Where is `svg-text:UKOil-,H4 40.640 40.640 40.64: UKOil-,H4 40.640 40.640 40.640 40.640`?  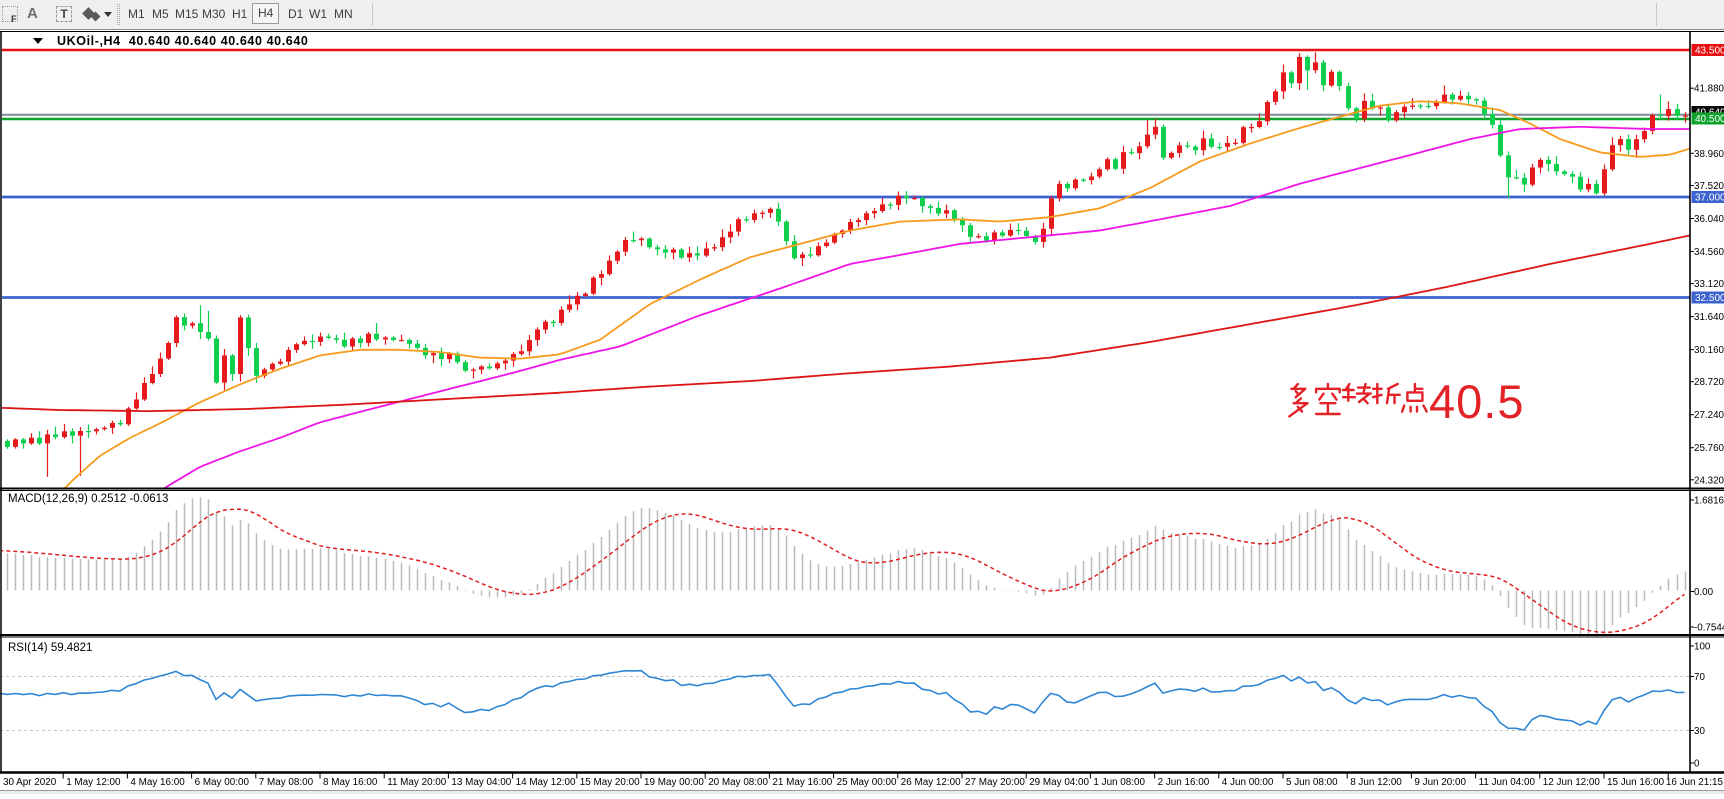
svg-text:UKOil-,H4 40.640 40.640 40.64: UKOil-,H4 40.640 40.640 40.640 40.640 is located at coordinates (182, 41).